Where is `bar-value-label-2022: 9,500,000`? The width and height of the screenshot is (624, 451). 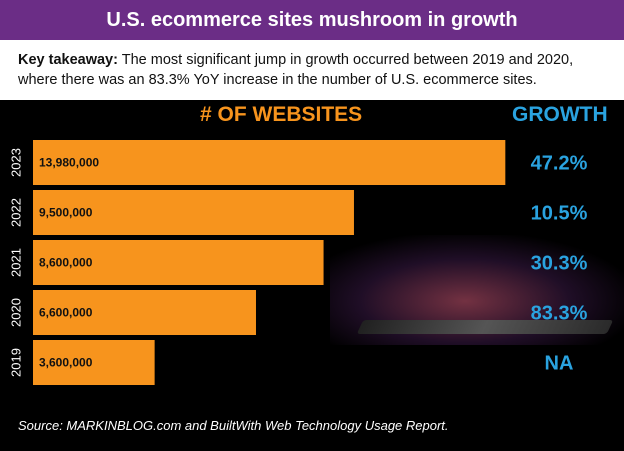
bar-value-label-2022: 9,500,000 is located at coordinates (66, 213).